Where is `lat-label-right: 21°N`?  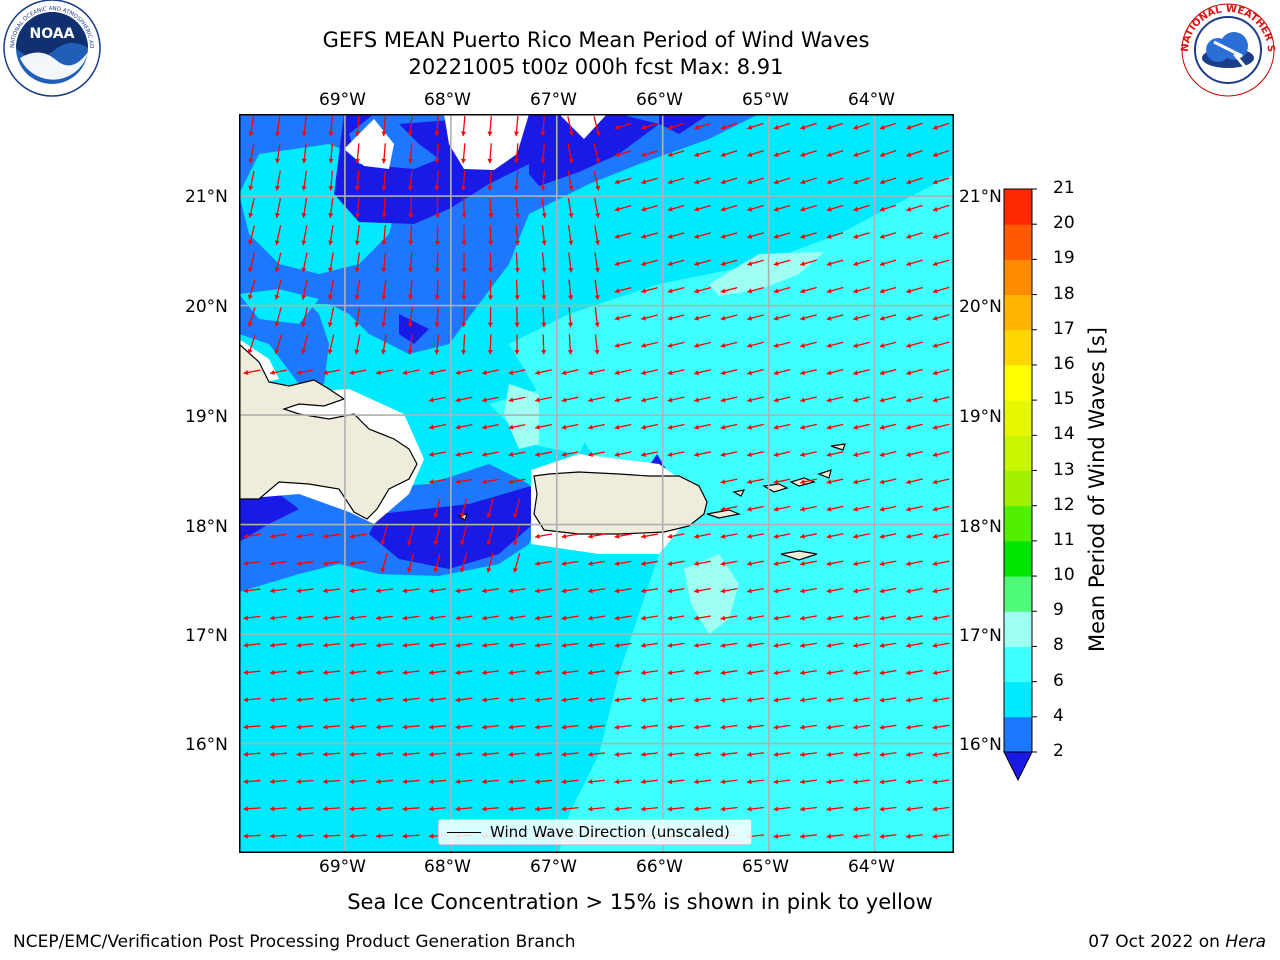
lat-label-right: 21°N is located at coordinates (980, 197).